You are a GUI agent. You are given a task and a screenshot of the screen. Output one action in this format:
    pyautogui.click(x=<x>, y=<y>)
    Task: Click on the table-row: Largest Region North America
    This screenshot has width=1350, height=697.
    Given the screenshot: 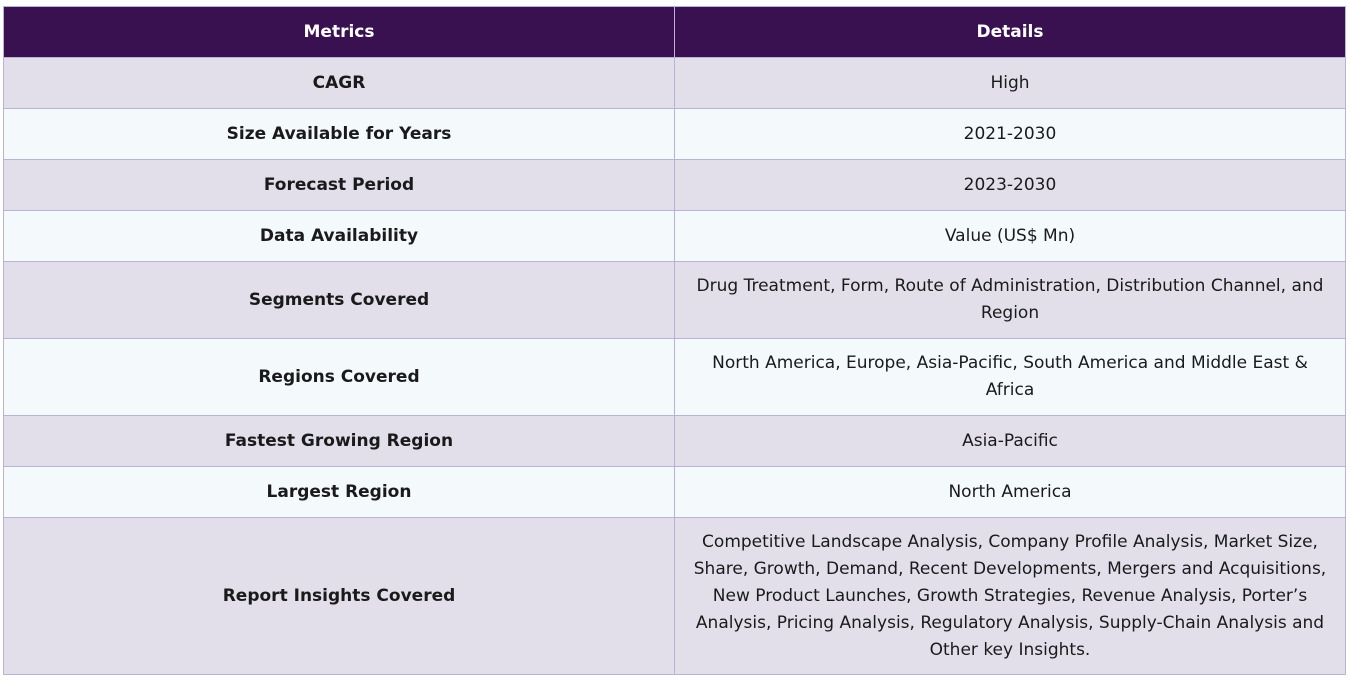 What is the action you would take?
    pyautogui.click(x=674, y=492)
    